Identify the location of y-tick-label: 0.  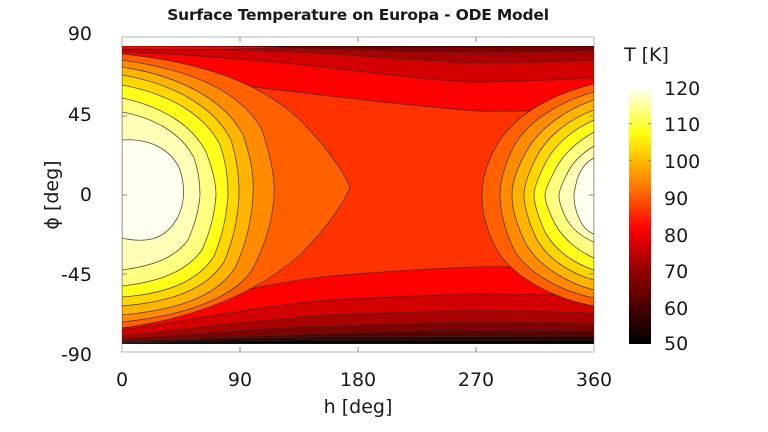
(85, 195).